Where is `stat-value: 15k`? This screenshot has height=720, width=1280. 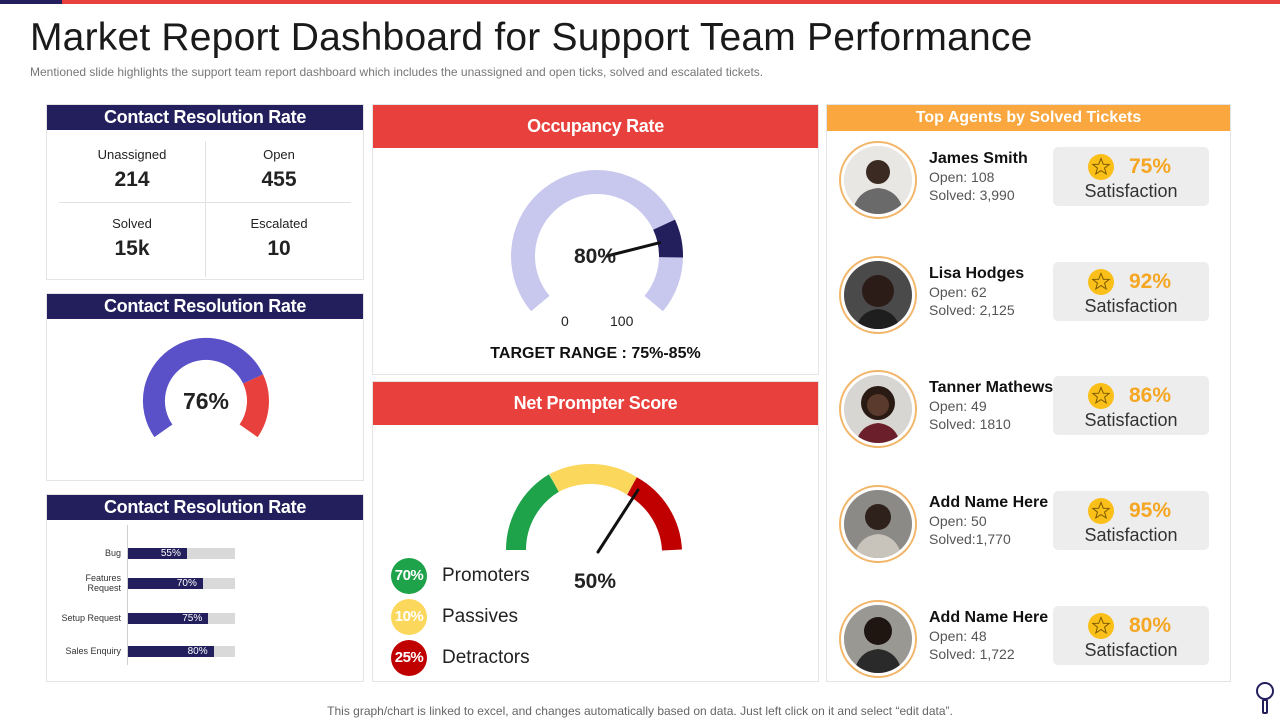
stat-value: 15k is located at coordinates (132, 248).